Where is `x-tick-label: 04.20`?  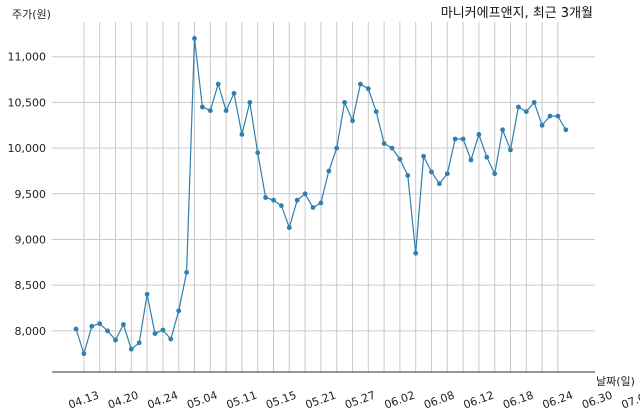
x-tick-label: 04.20 is located at coordinates (123, 400).